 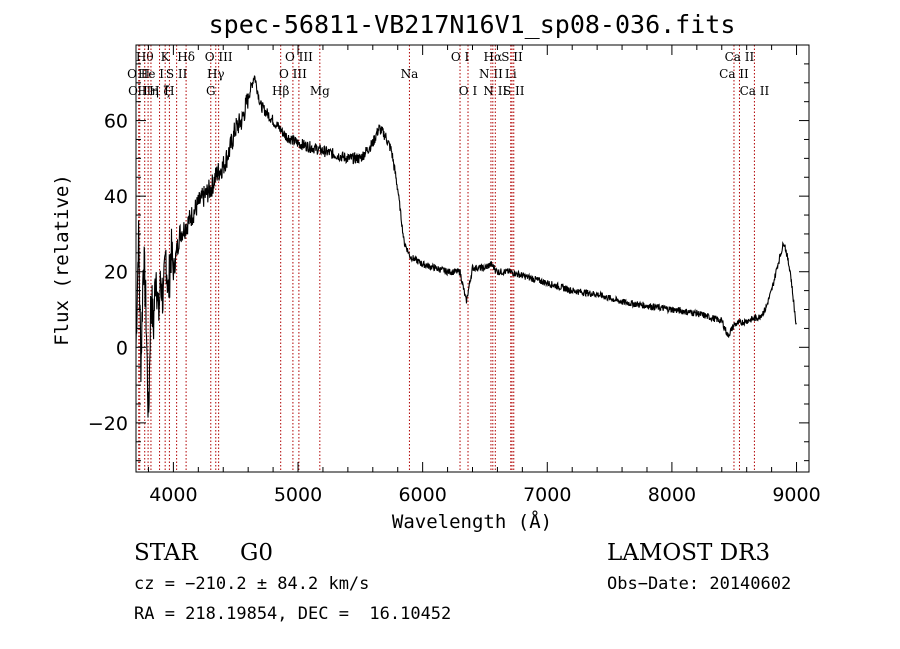 What do you see at coordinates (122, 348) in the screenshot?
I see `y-tick-label: 0` at bounding box center [122, 348].